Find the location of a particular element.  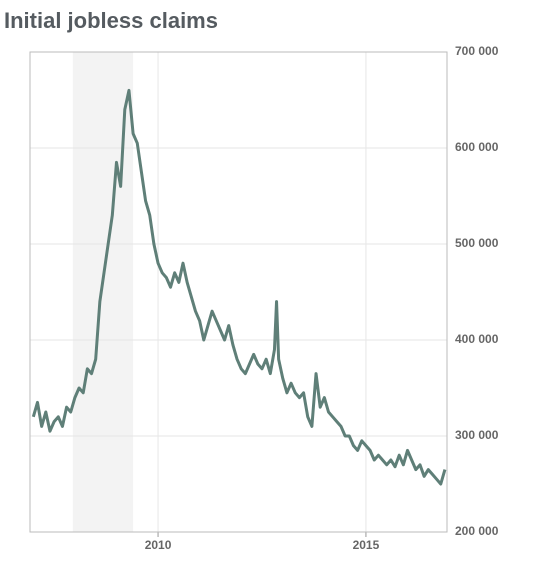

y-tick-label: 500 000 is located at coordinates (477, 243).